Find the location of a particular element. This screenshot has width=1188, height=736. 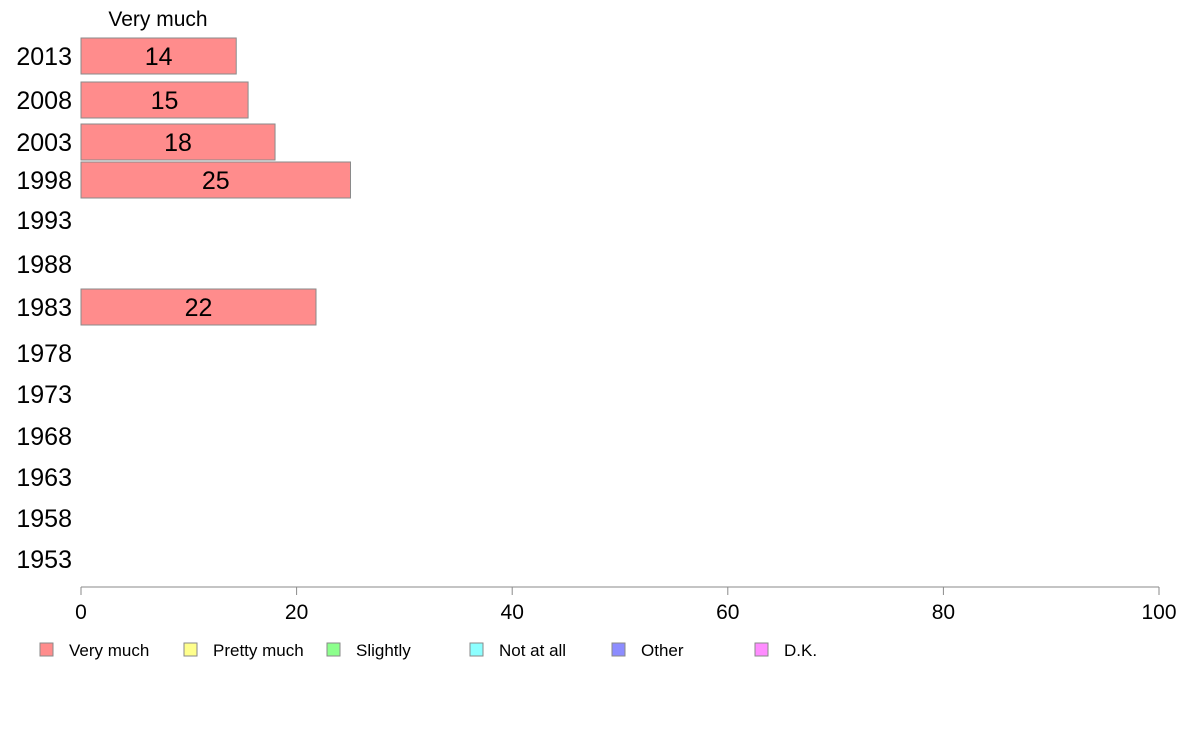

category-label-1963: 1963 is located at coordinates (44, 478).